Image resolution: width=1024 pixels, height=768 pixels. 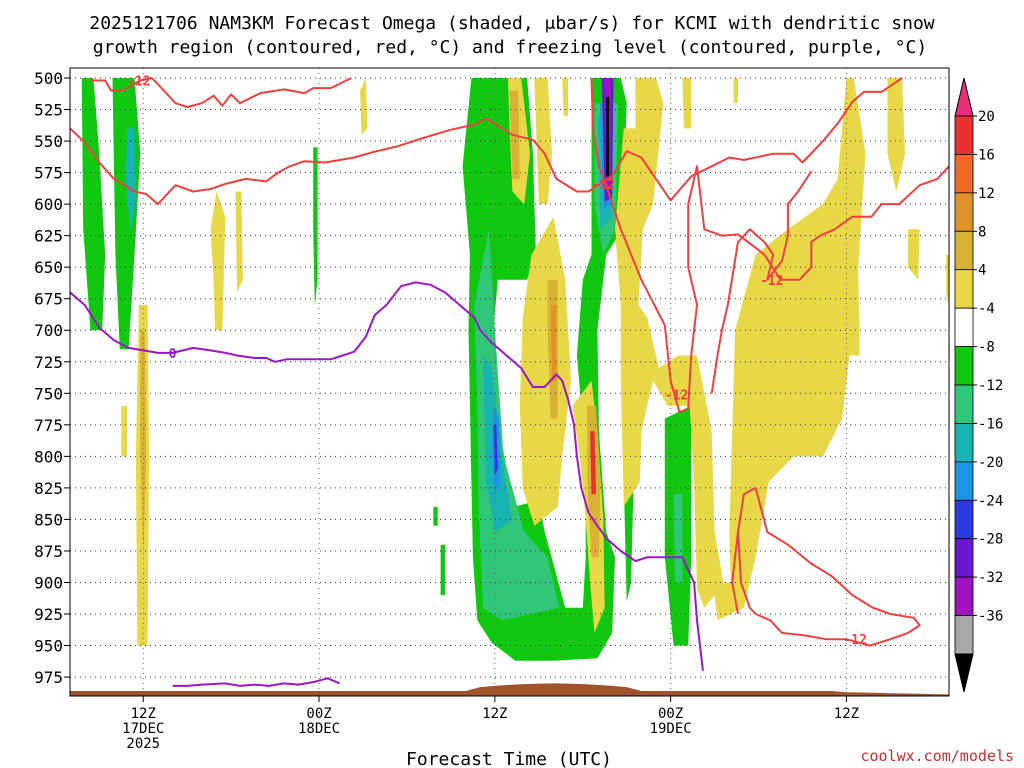 What do you see at coordinates (990, 578) in the screenshot?
I see `colorbar-label-12: -32` at bounding box center [990, 578].